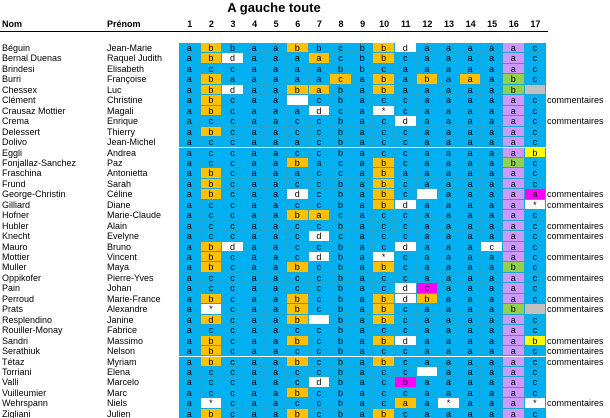  I want to click on vote-cell-17: b, so click(535, 341).